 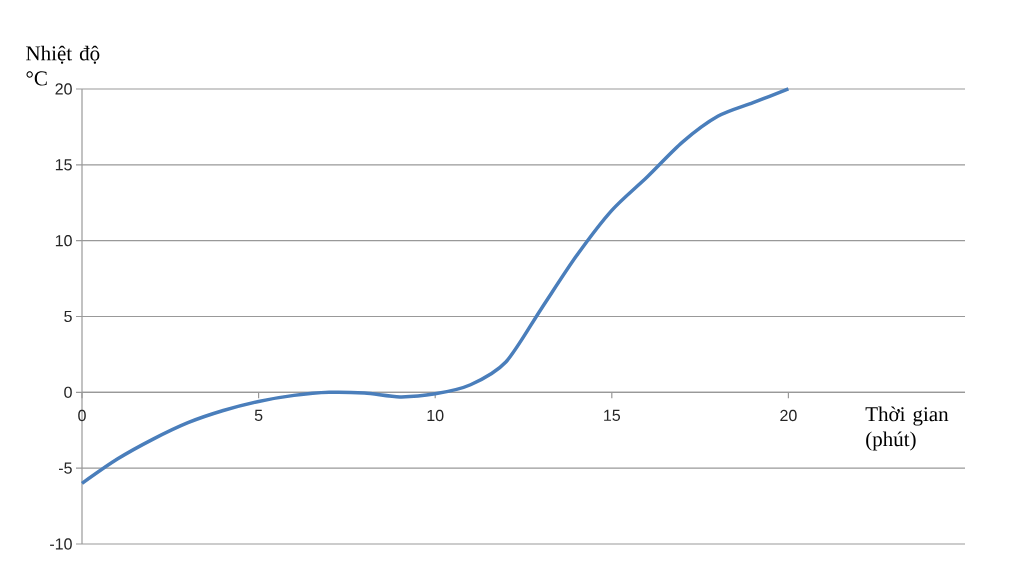 I want to click on x-axis-title: Thời gian (phút), so click(x=907, y=428).